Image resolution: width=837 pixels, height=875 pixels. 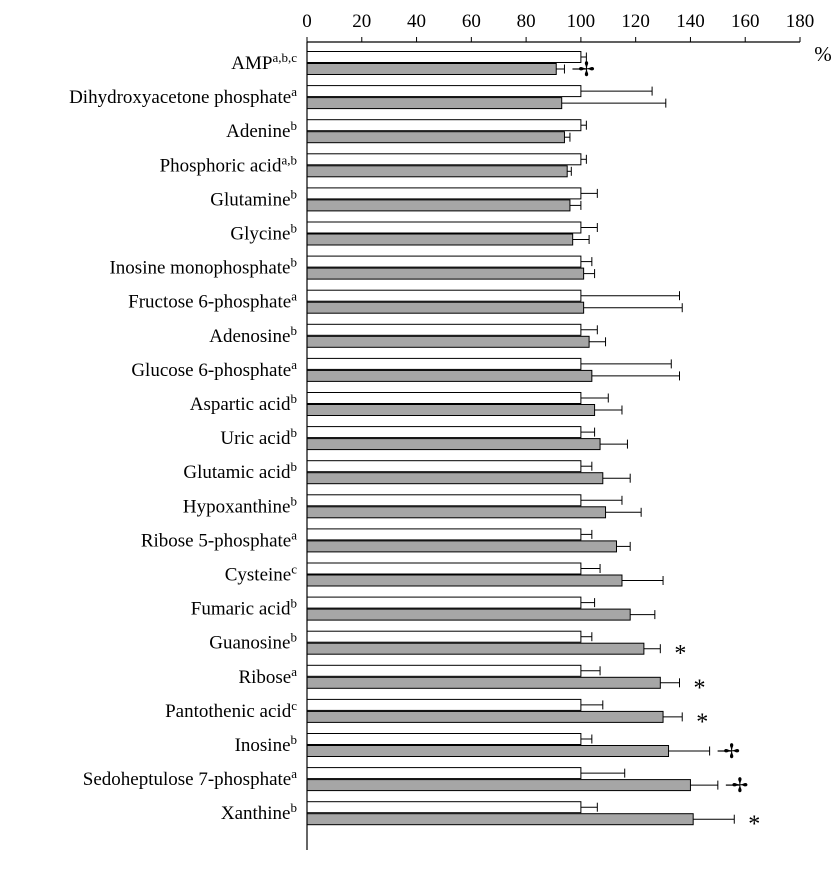 What do you see at coordinates (800, 21) in the screenshot?
I see `x-tick-label: 180` at bounding box center [800, 21].